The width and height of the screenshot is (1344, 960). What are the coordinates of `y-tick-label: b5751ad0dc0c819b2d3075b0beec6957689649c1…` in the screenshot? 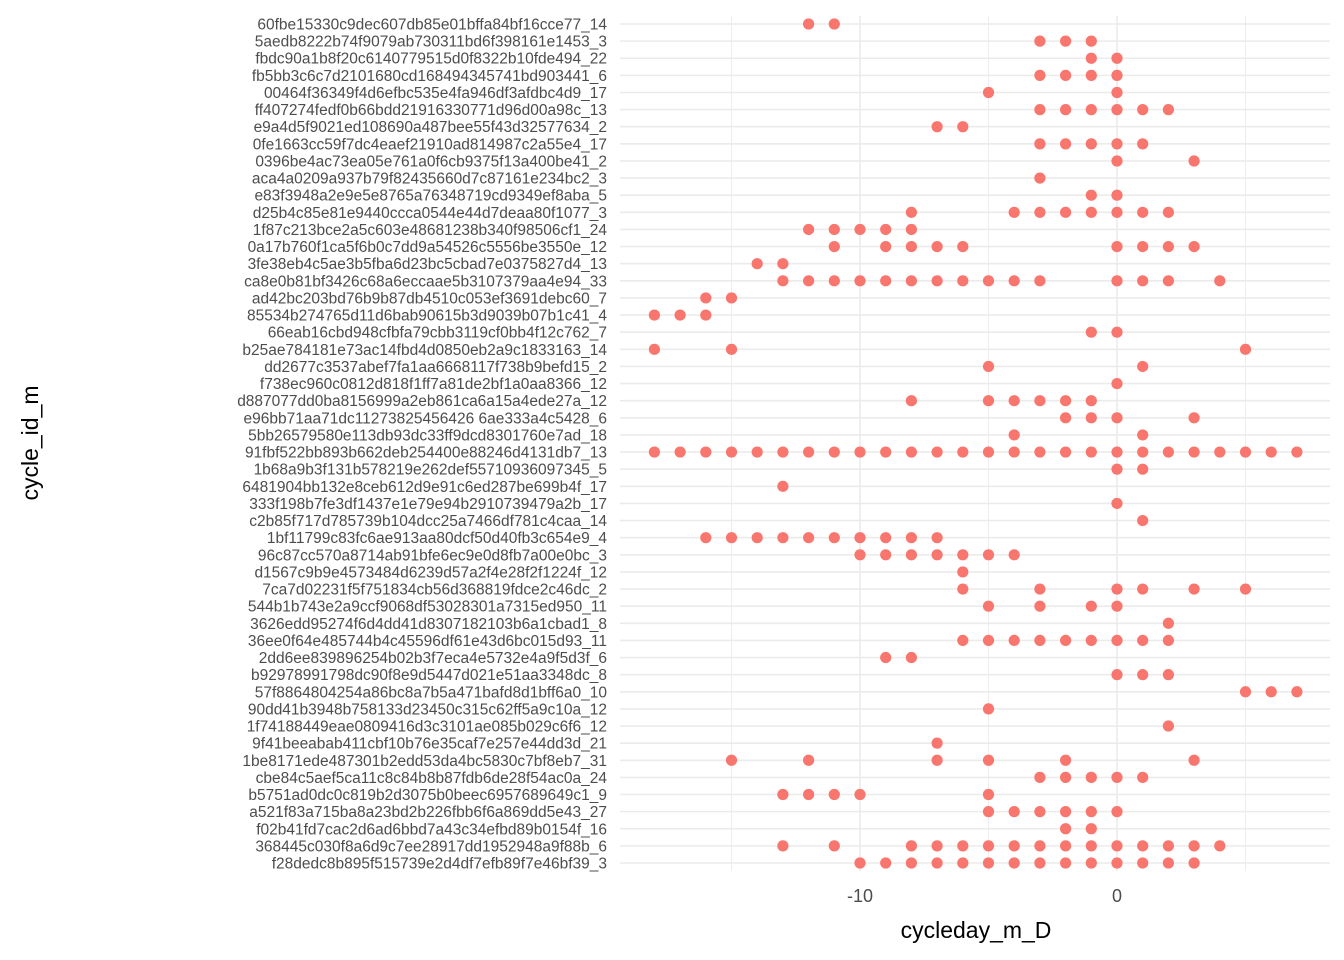 It's located at (427, 795).